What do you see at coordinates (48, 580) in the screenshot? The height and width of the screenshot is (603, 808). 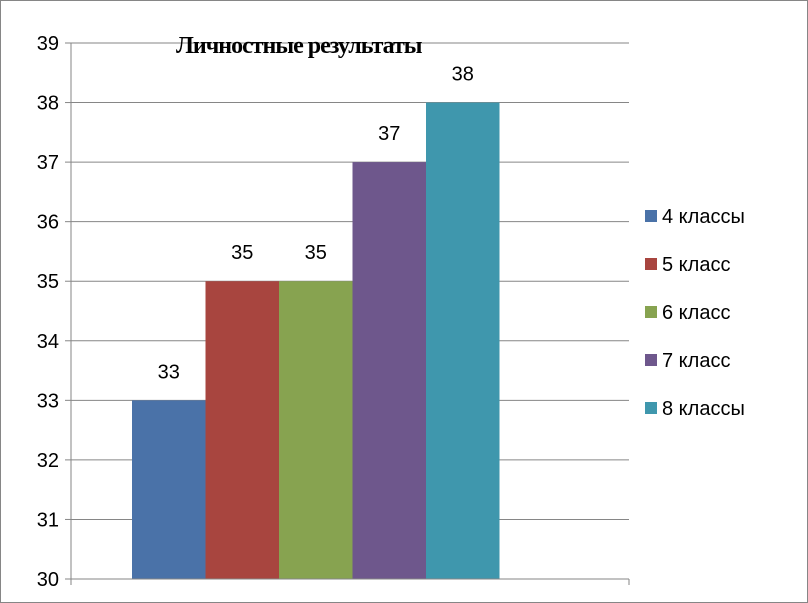 I see `y-tick-label: 30` at bounding box center [48, 580].